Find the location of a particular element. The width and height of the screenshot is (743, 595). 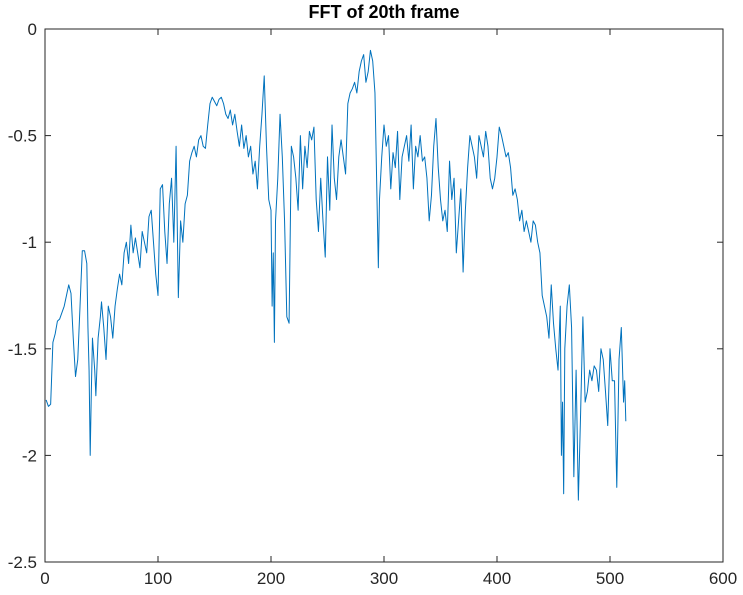

y-tick-label: -0.5 is located at coordinates (22, 136).